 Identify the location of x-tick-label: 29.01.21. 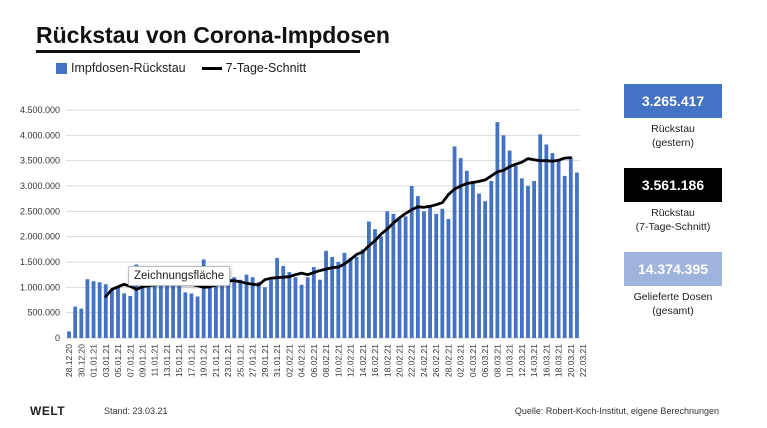
(265, 360).